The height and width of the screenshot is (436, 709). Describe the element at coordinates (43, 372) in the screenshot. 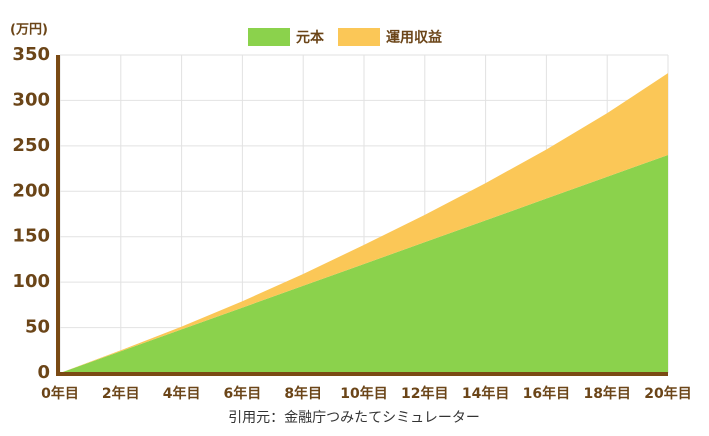

I see `y-tick-label: 0` at that location.